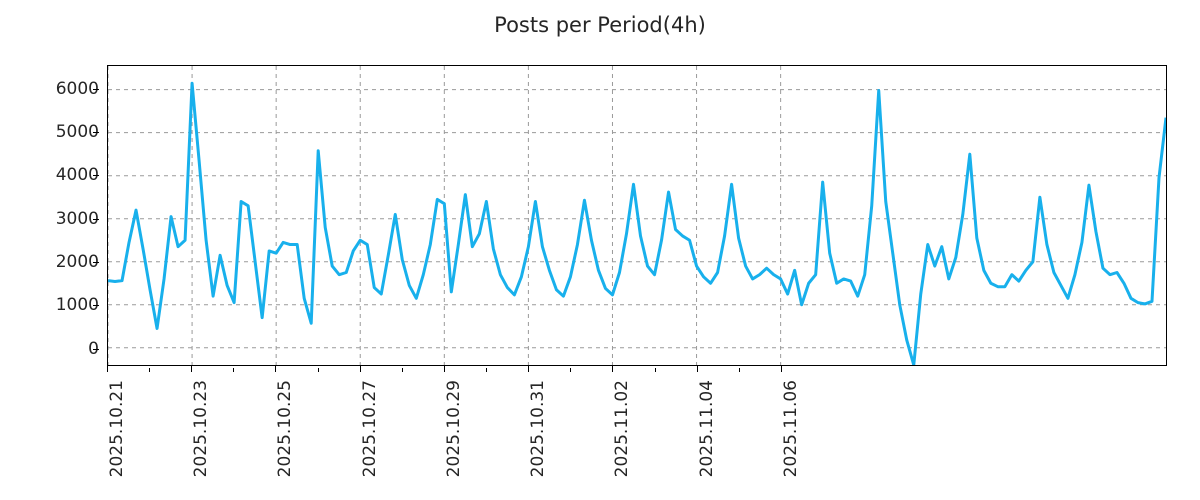 Image resolution: width=1200 pixels, height=500 pixels. What do you see at coordinates (622, 429) in the screenshot?
I see `x-tick-label: 2025.11.02` at bounding box center [622, 429].